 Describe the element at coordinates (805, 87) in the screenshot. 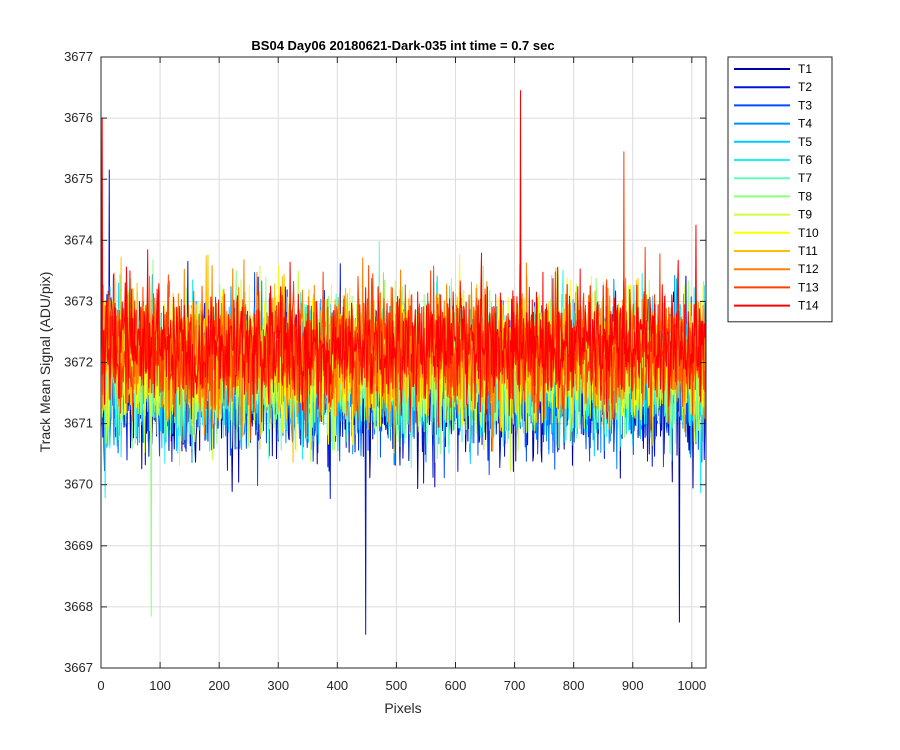

I see `legend-label-t2: T2` at that location.